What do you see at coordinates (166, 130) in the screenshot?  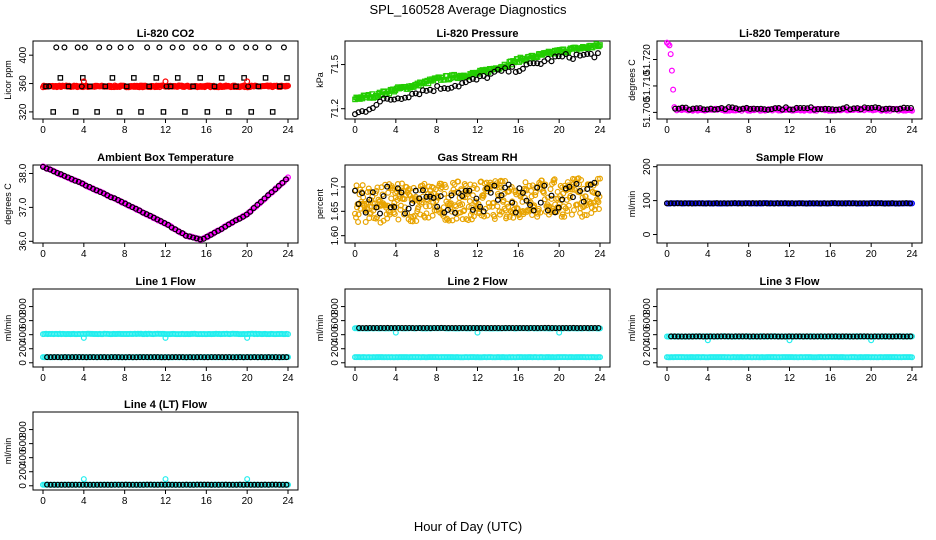 I see `x-tick-label: 12` at bounding box center [166, 130].